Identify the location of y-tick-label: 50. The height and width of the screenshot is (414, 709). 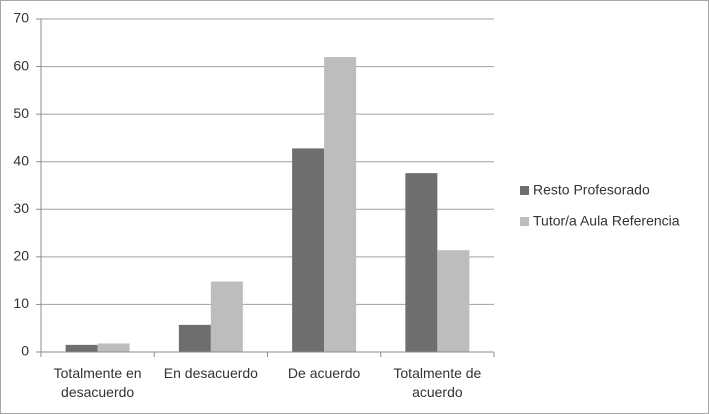
(21, 113).